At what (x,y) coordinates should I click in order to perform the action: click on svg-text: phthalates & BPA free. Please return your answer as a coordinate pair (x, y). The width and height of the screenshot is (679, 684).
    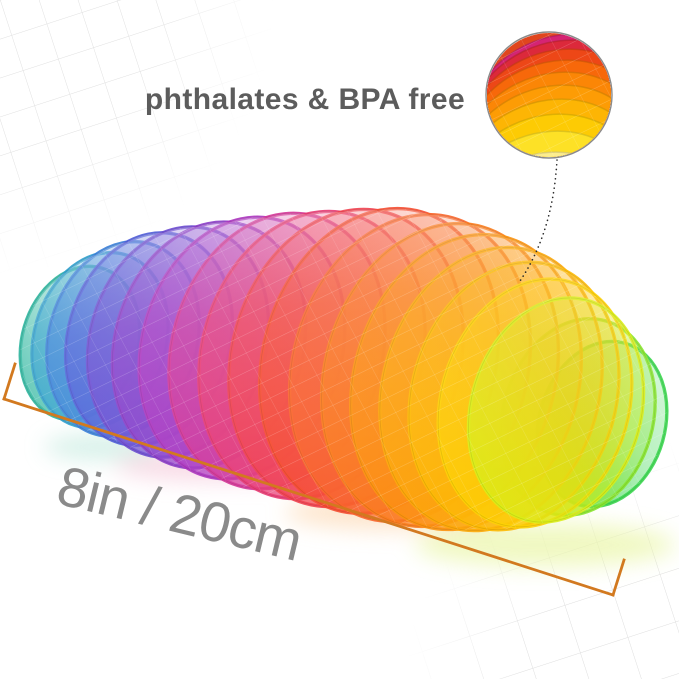
    Looking at the image, I should click on (305, 99).